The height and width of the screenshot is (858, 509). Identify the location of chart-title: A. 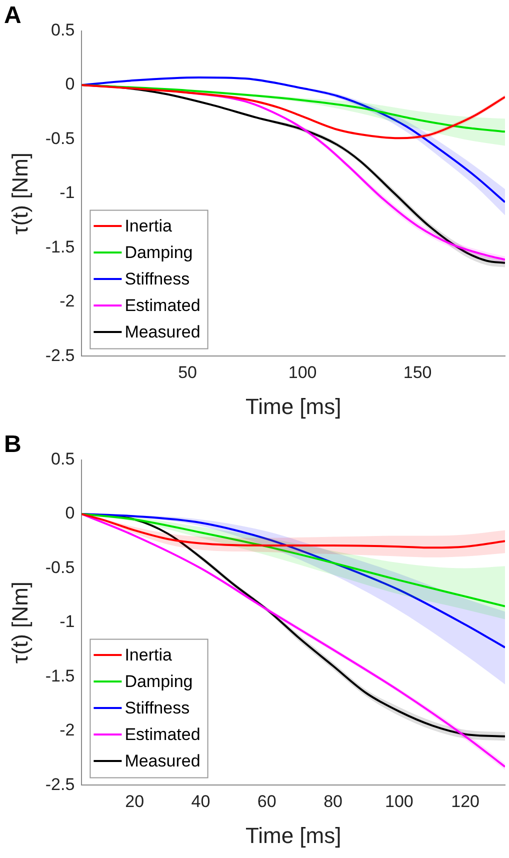
(13, 16).